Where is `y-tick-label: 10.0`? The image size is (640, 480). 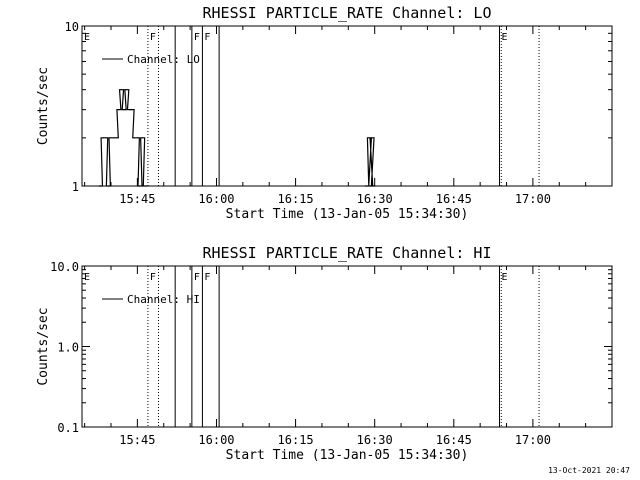
y-tick-label: 10.0 is located at coordinates (64, 267).